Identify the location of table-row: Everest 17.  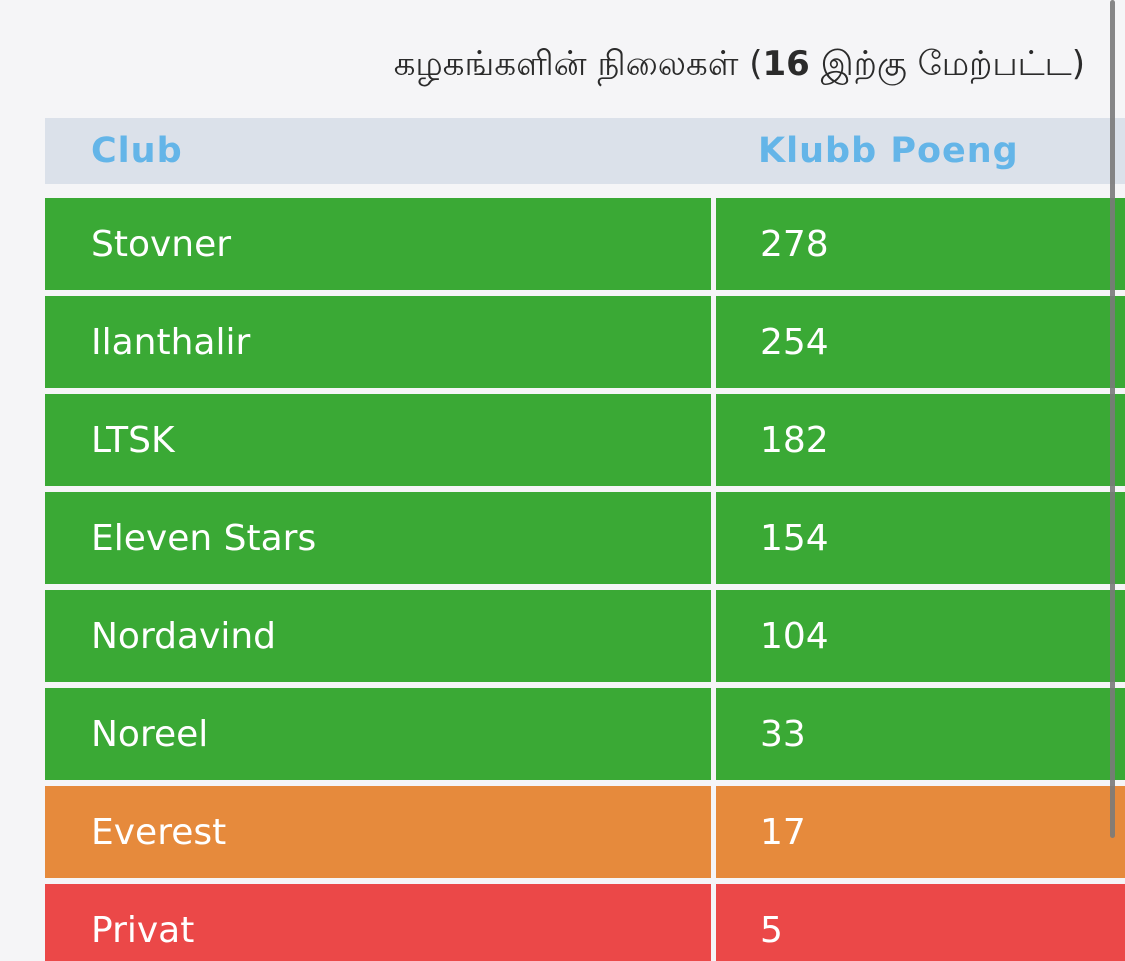
(585, 832).